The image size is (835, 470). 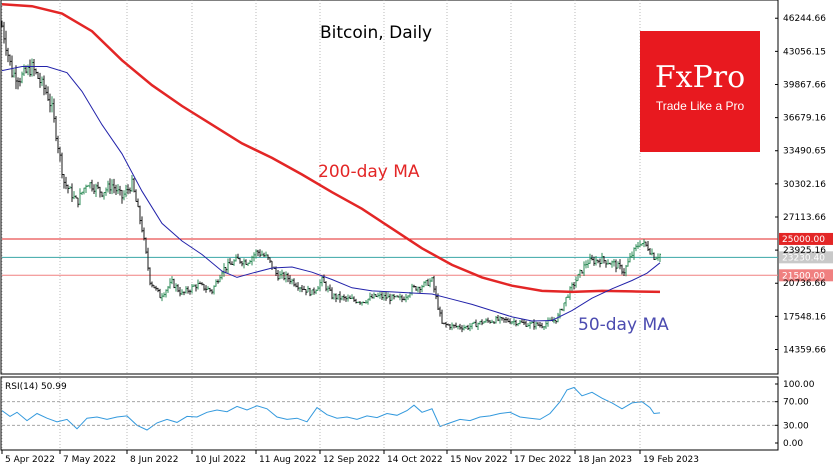 What do you see at coordinates (605, 460) in the screenshot?
I see `time-tick-label: 18 Jan 2023` at bounding box center [605, 460].